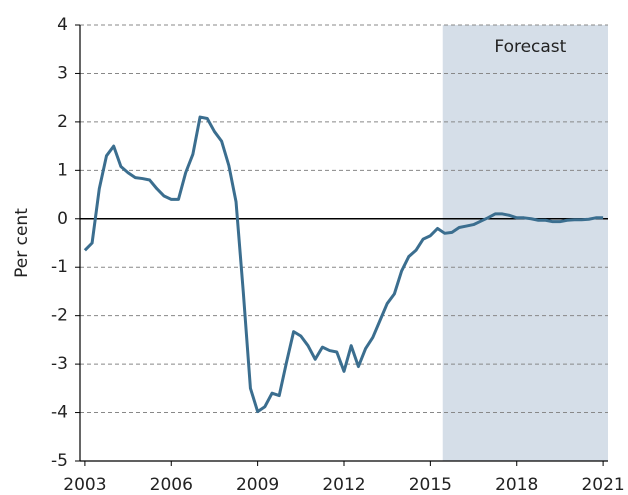 Image resolution: width=628 pixels, height=495 pixels. What do you see at coordinates (59, 364) in the screenshot?
I see `y-tick-label: -3` at bounding box center [59, 364].